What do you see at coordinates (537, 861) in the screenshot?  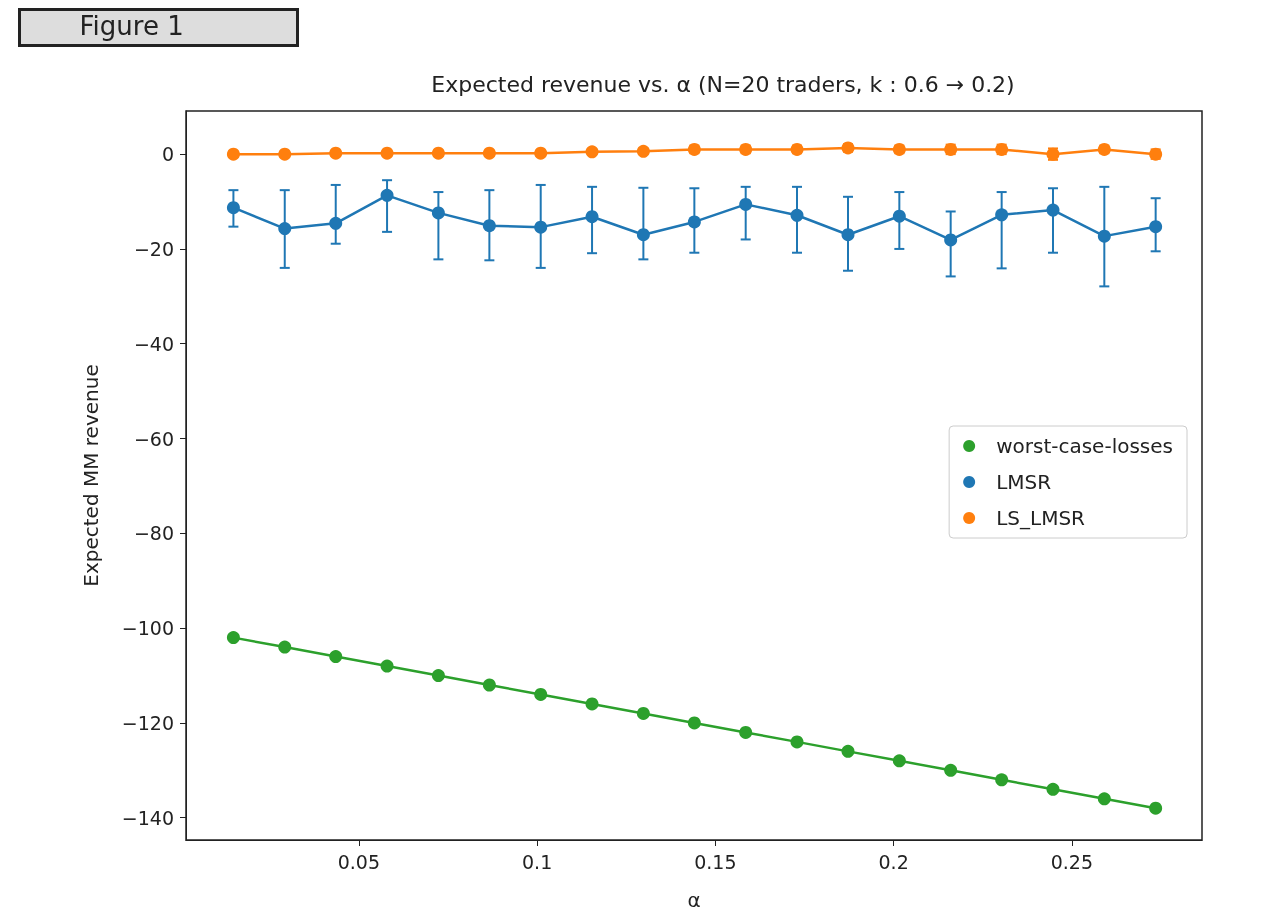 I see `x-tick-label: 0.1` at bounding box center [537, 861].